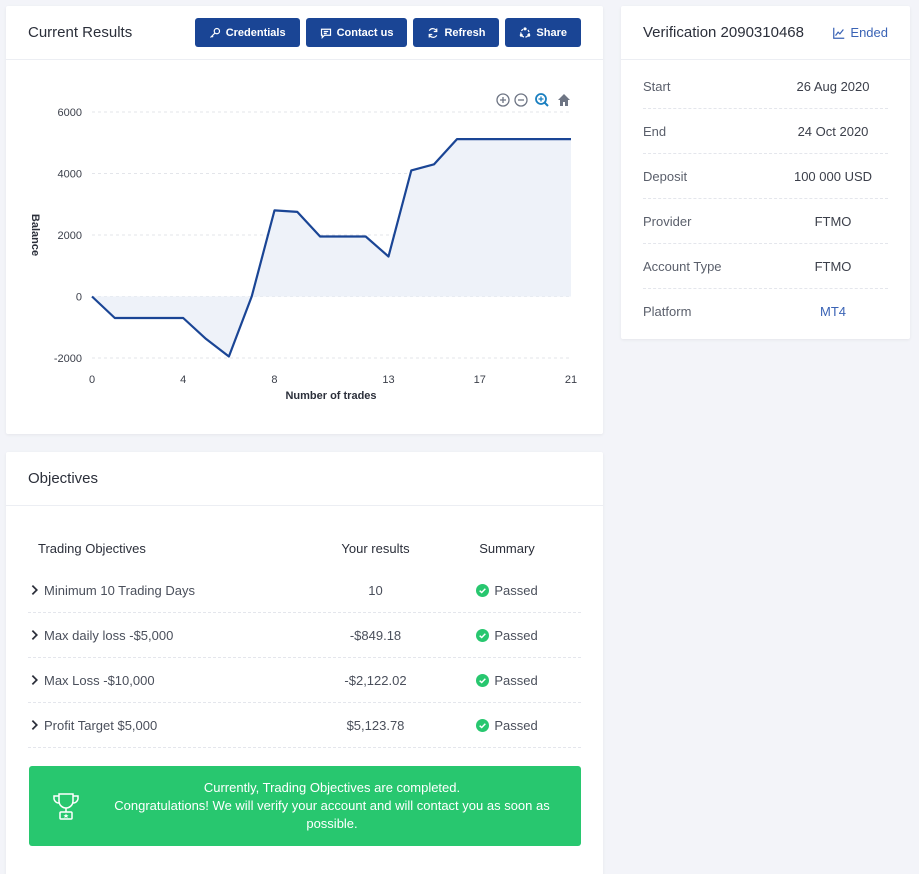 The width and height of the screenshot is (919, 874). Describe the element at coordinates (375, 725) in the screenshot. I see `objective-result: $5,123.78` at that location.